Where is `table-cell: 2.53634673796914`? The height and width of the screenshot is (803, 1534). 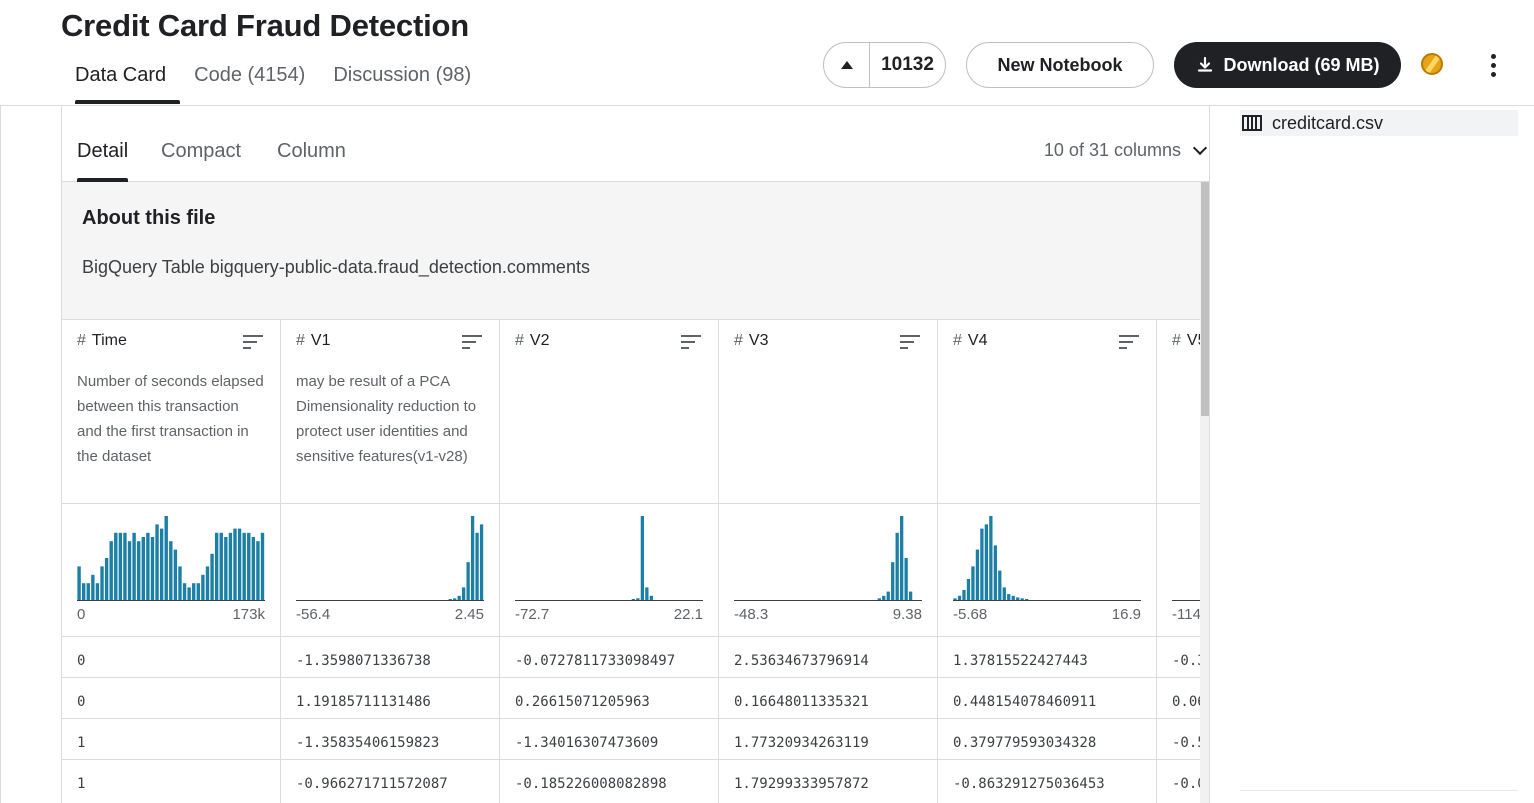
table-cell: 2.53634673796914 is located at coordinates (801, 661).